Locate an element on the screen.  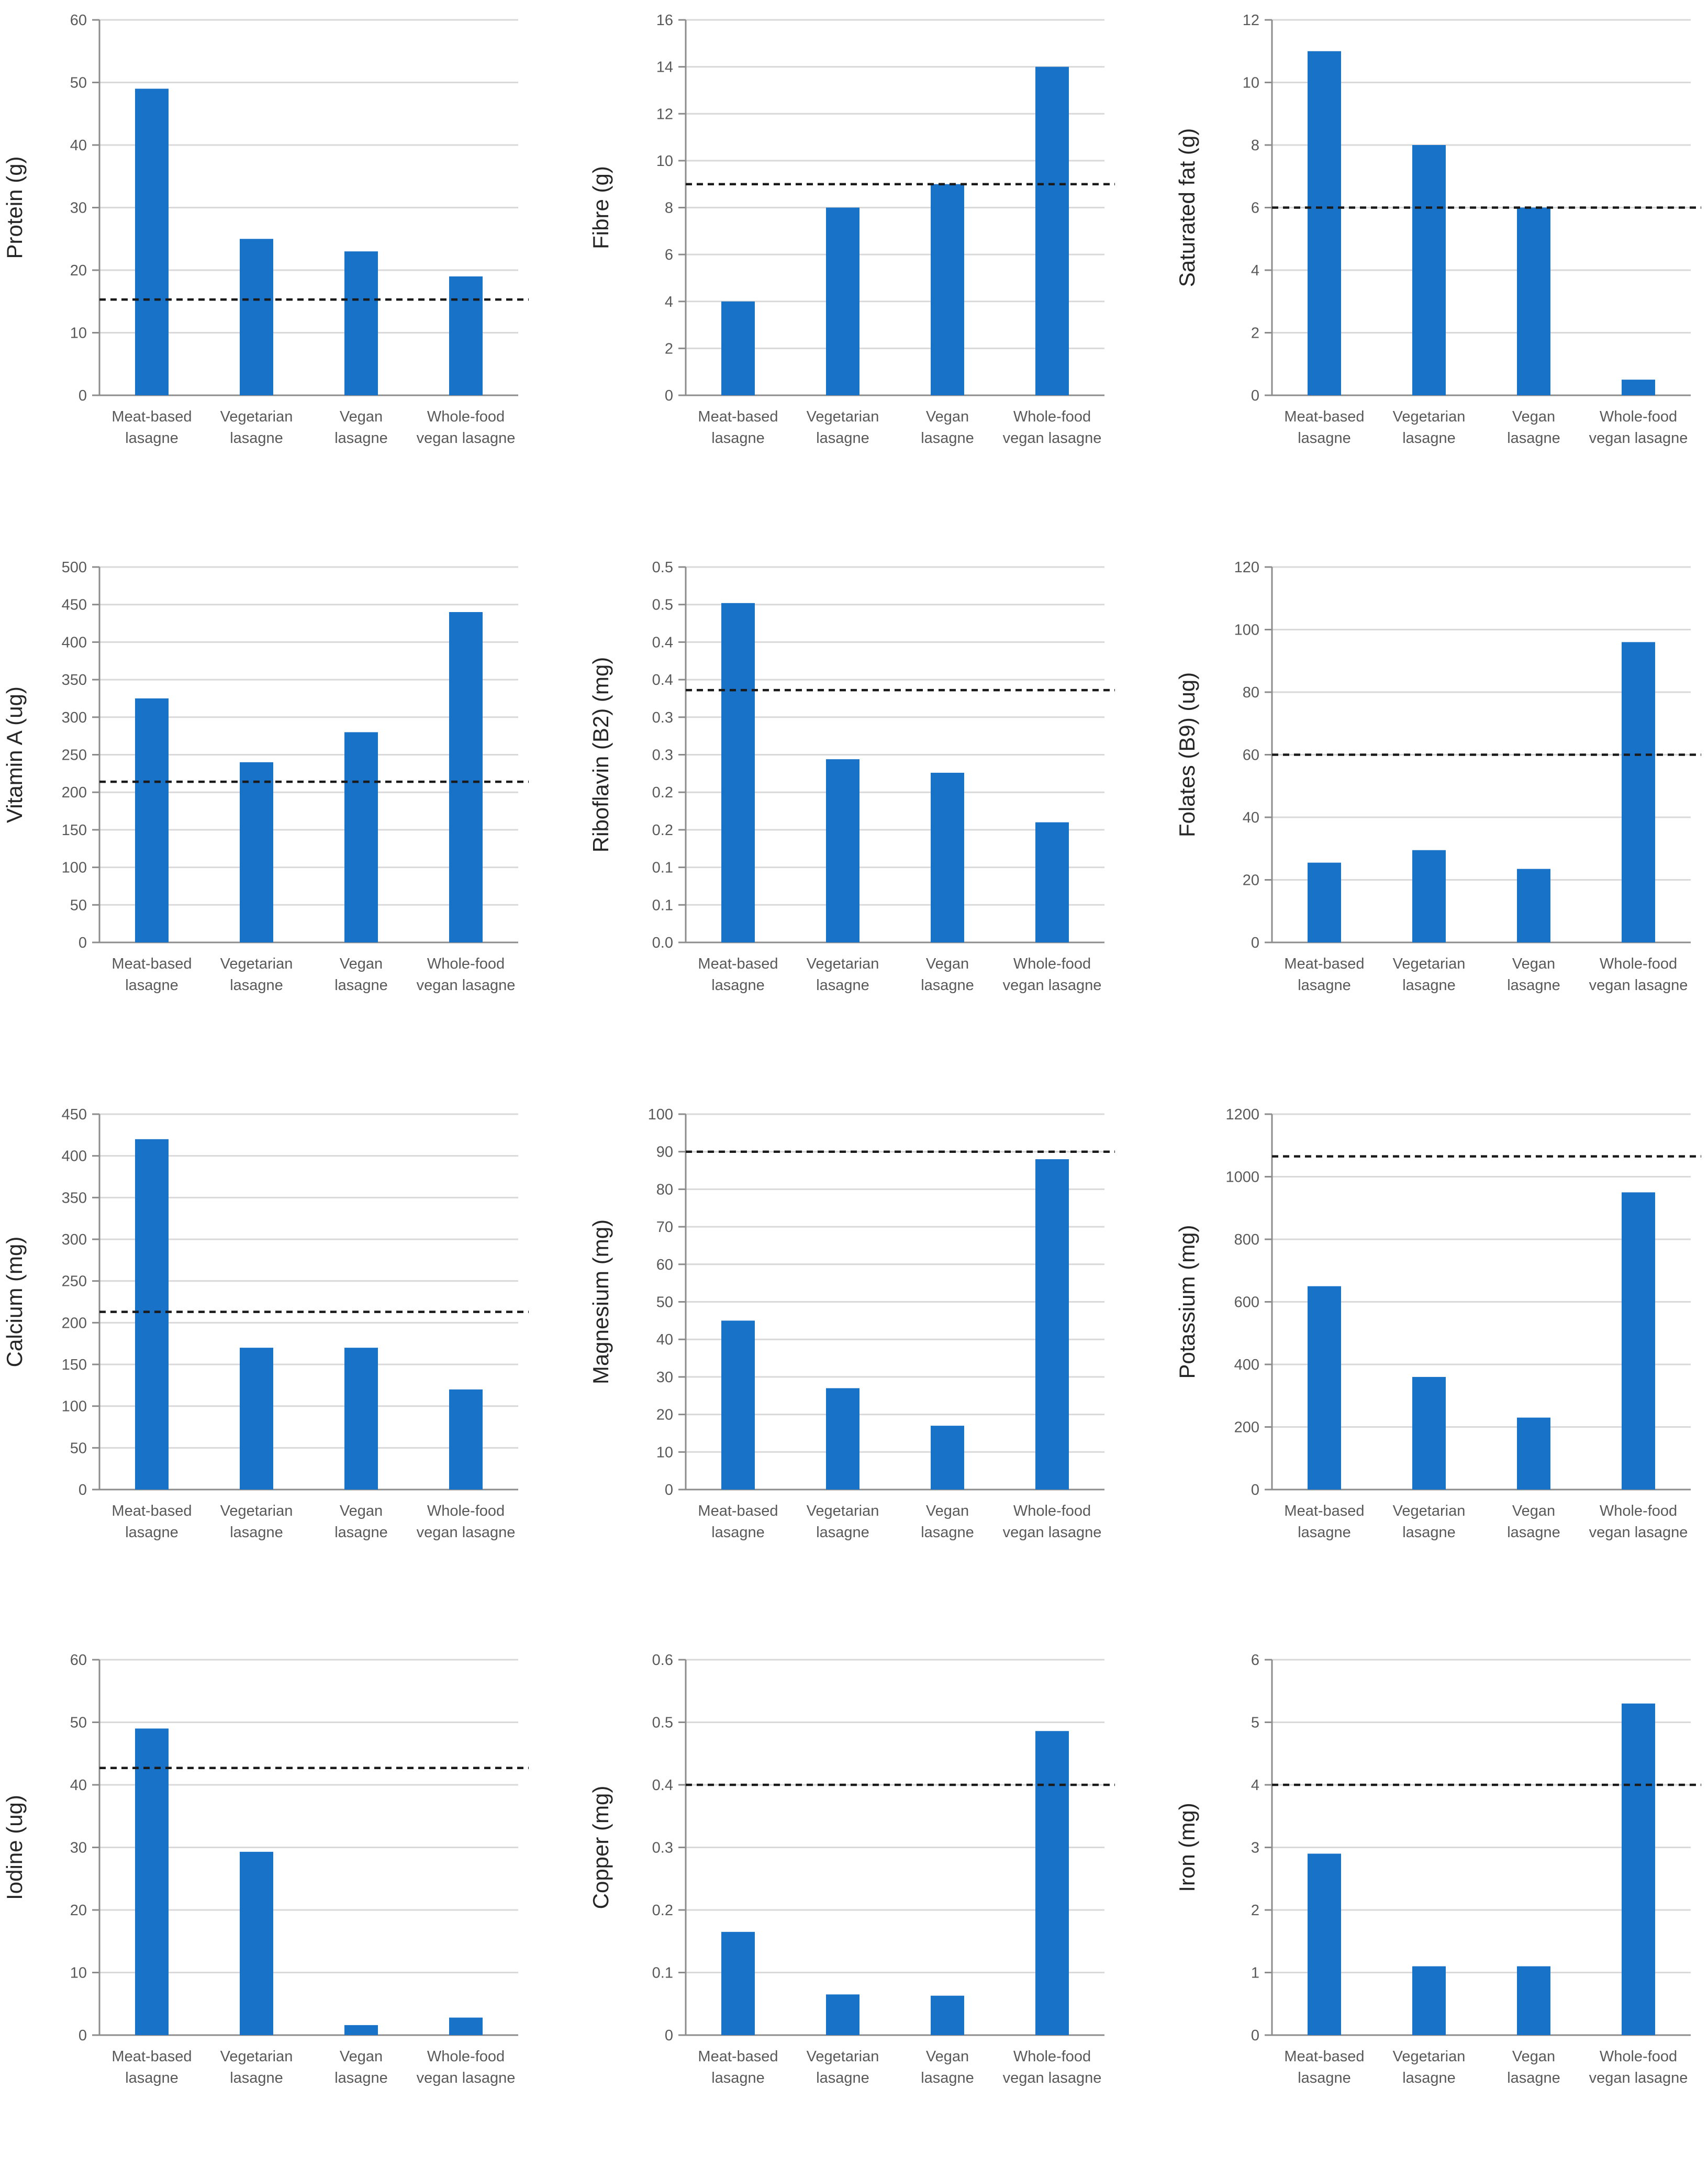
y-tick-label: 0 is located at coordinates (669, 2035).